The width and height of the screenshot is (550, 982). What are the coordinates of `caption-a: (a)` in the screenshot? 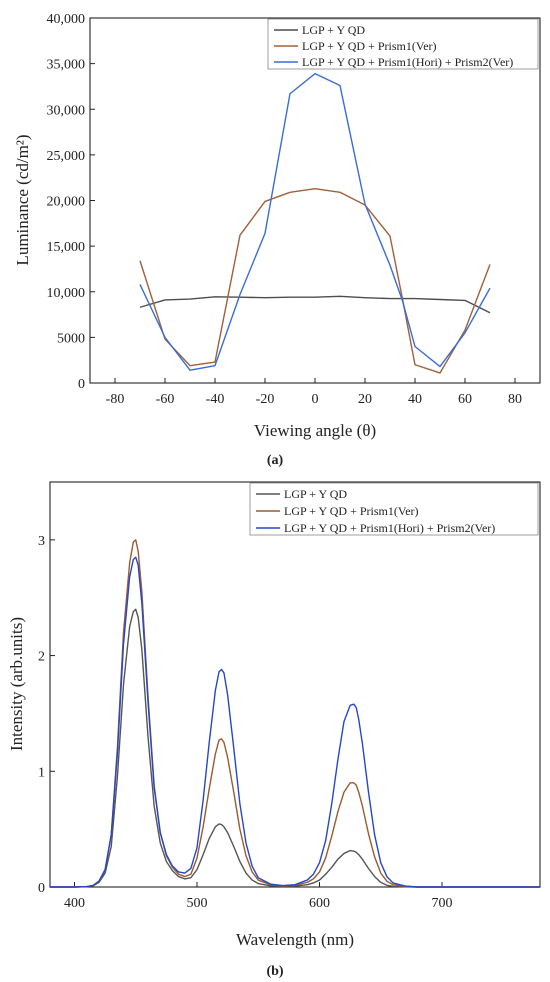 It's located at (275, 460).